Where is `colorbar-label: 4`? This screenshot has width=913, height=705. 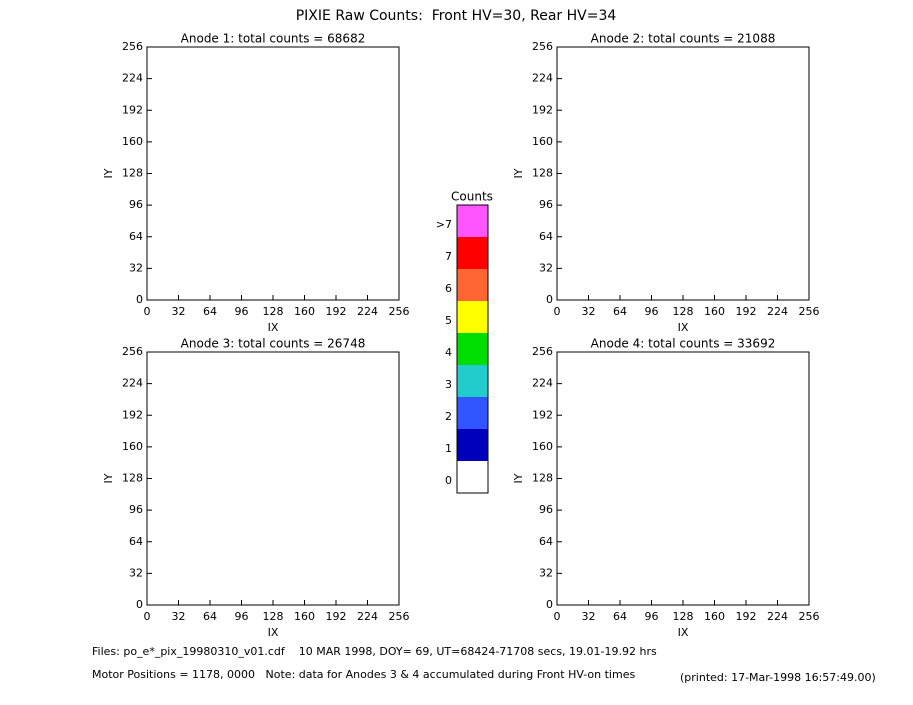 colorbar-label: 4 is located at coordinates (448, 352).